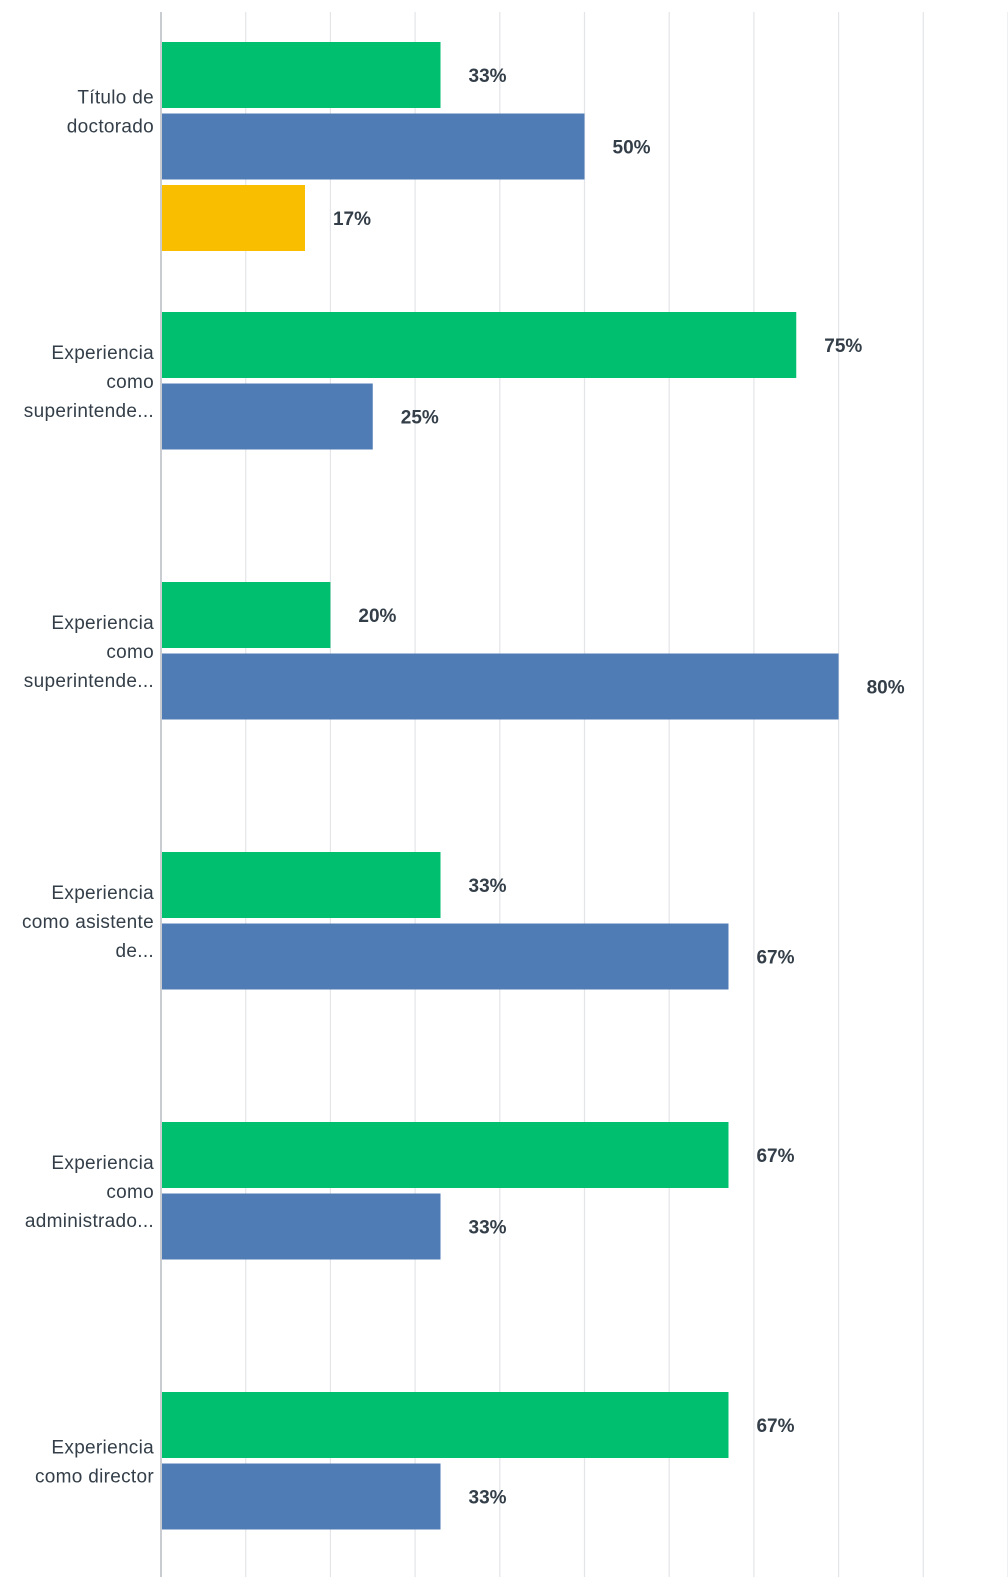 The height and width of the screenshot is (1577, 1008). I want to click on value-label-0-1: 50%, so click(632, 148).